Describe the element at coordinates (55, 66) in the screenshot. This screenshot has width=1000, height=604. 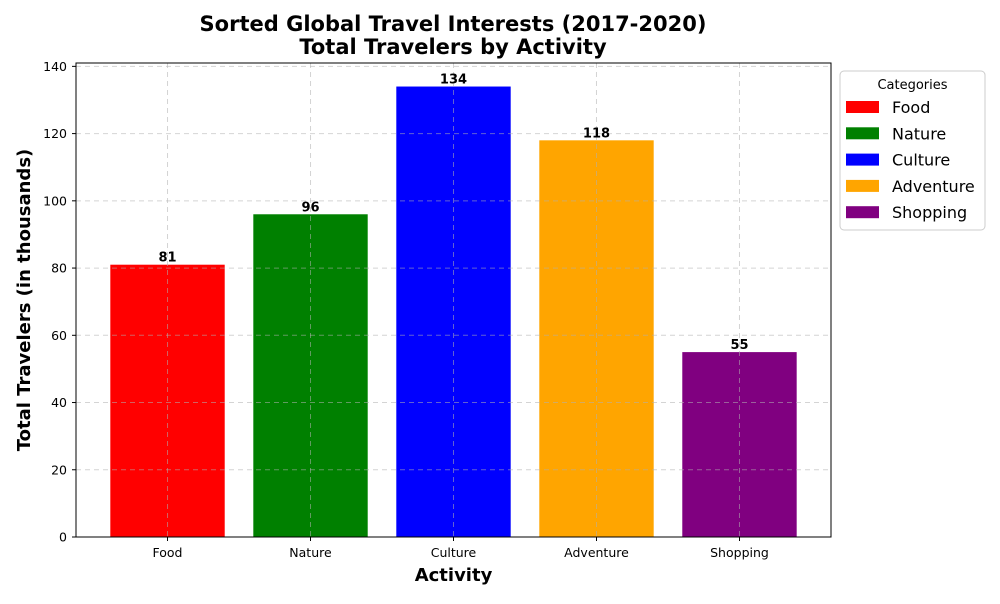
I see `y-tick-label: 140` at that location.